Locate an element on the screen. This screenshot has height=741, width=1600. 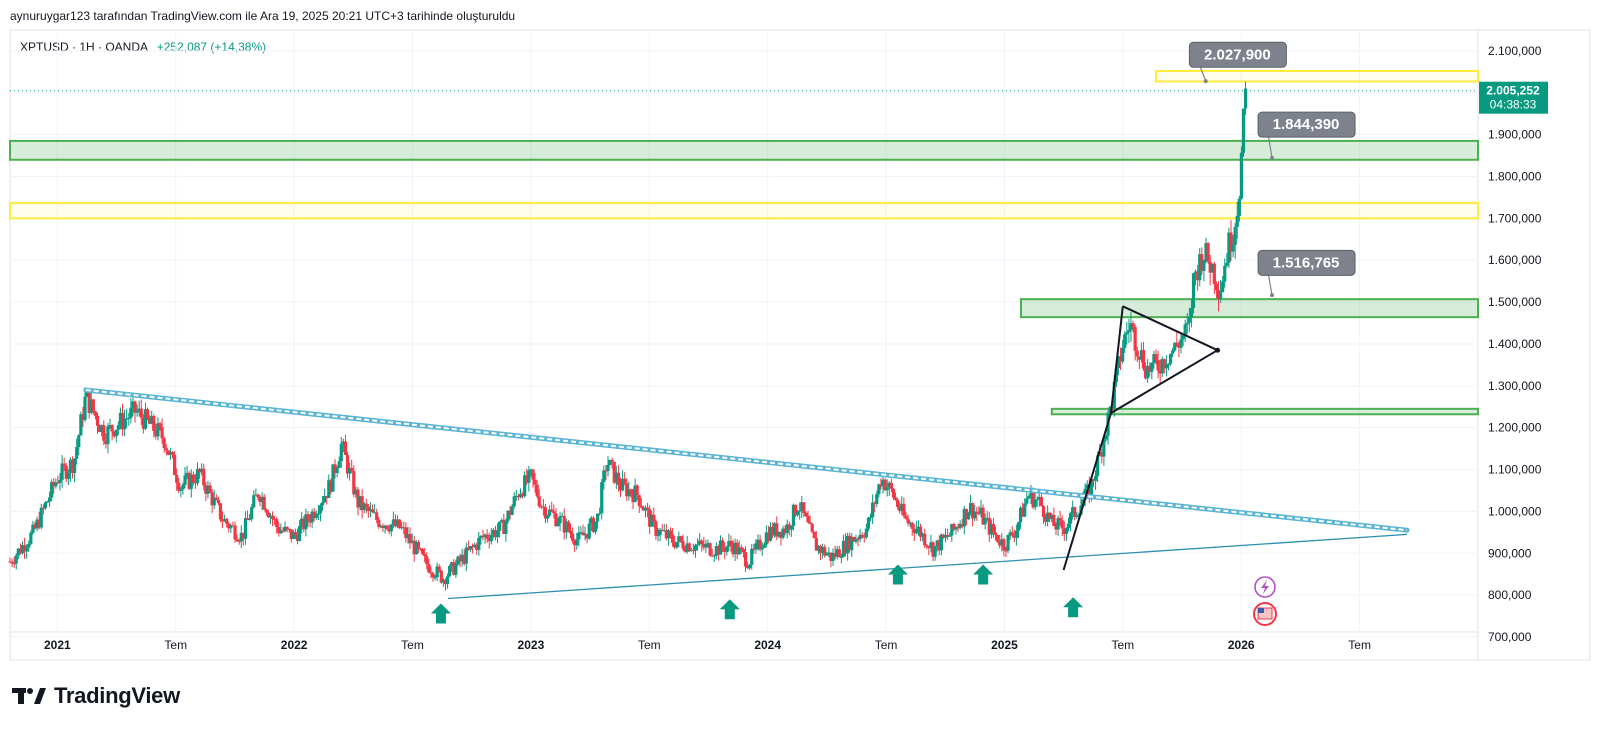
bar-countdown: 04:38:33 is located at coordinates (1513, 105).